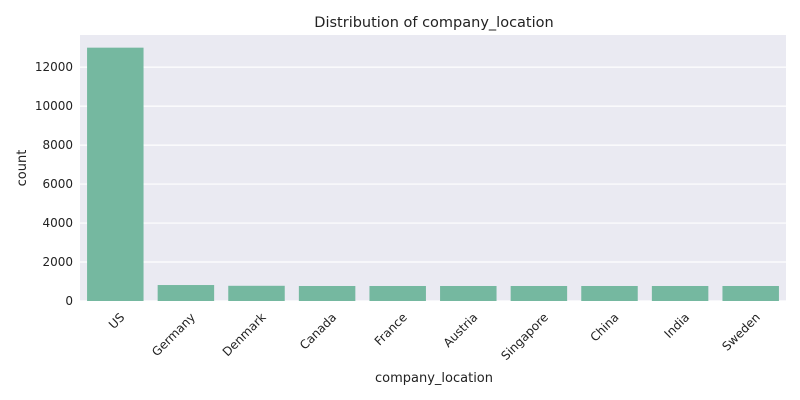 This screenshot has height=400, width=800. I want to click on y-tick-label: 12000, so click(54, 67).